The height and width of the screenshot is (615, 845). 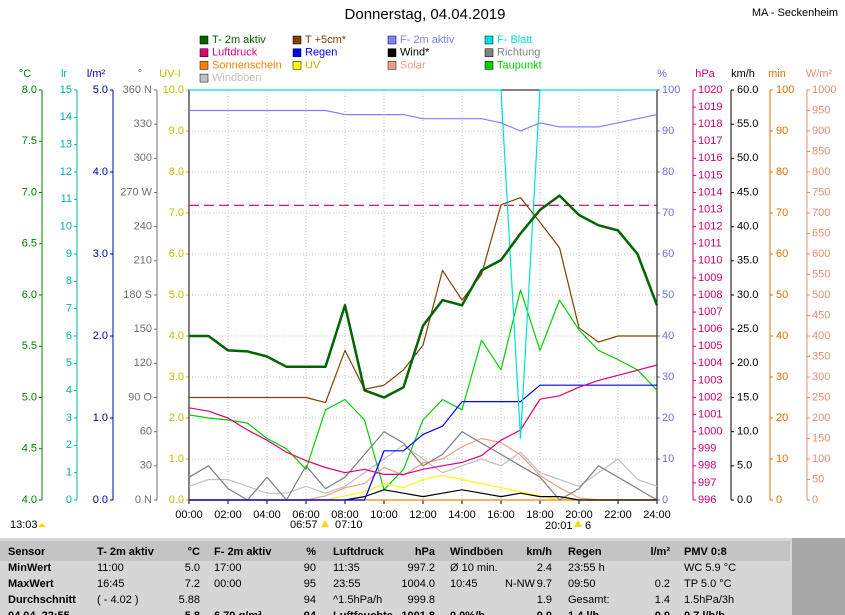 I want to click on y-tick-label: 14, so click(x=66, y=117).